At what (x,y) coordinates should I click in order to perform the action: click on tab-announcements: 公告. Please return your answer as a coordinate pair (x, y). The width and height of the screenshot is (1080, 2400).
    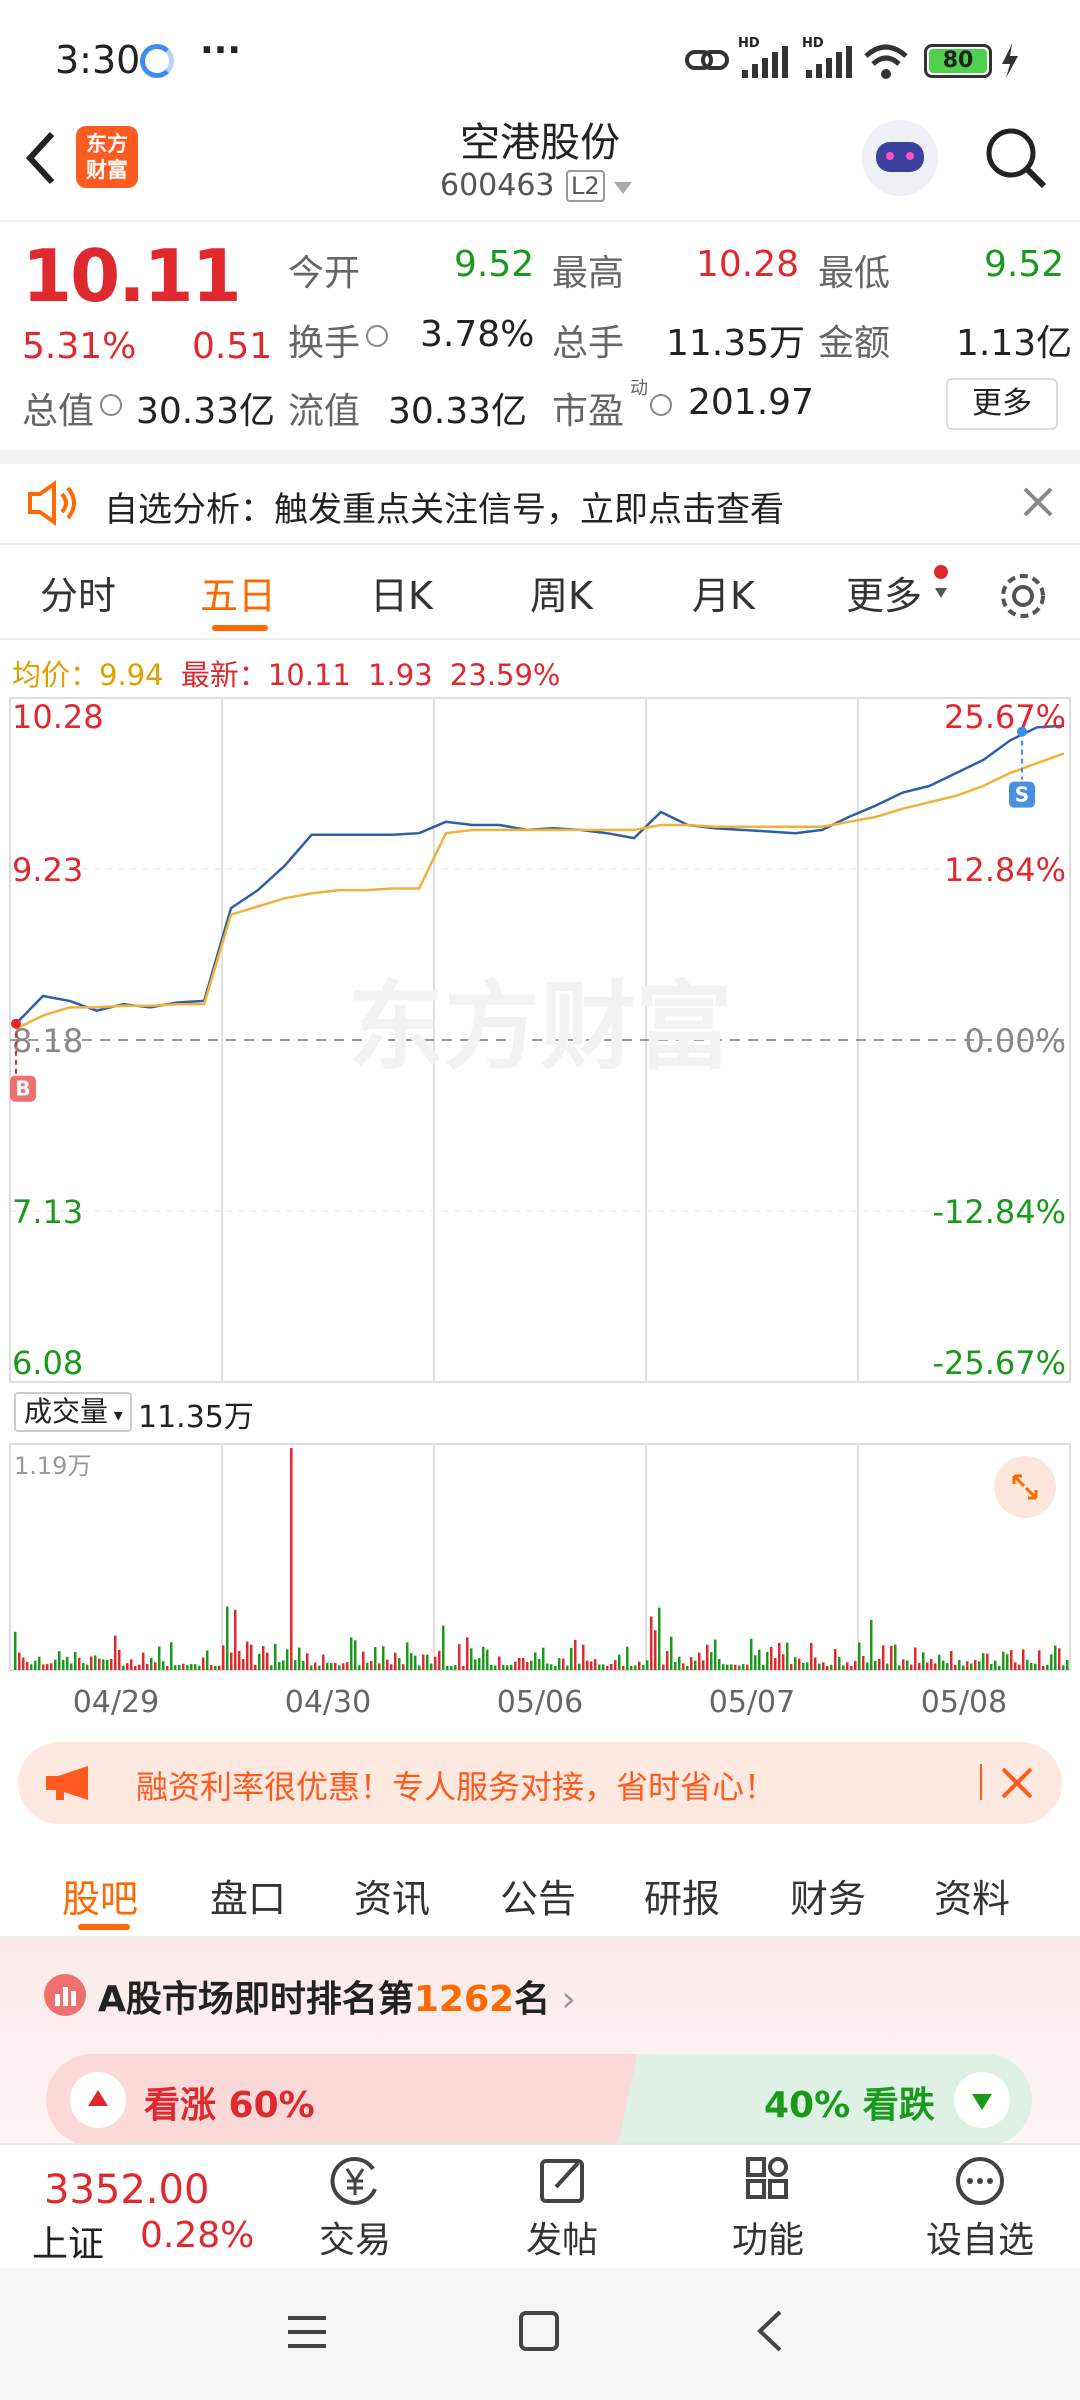
    Looking at the image, I should click on (538, 1899).